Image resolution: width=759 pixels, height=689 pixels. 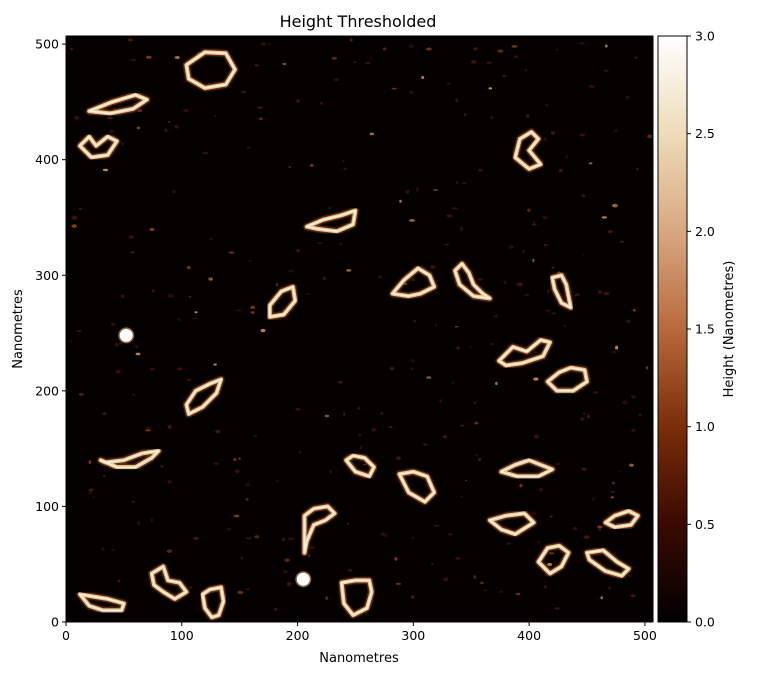 I want to click on x-tick-label: 400, so click(x=529, y=635).